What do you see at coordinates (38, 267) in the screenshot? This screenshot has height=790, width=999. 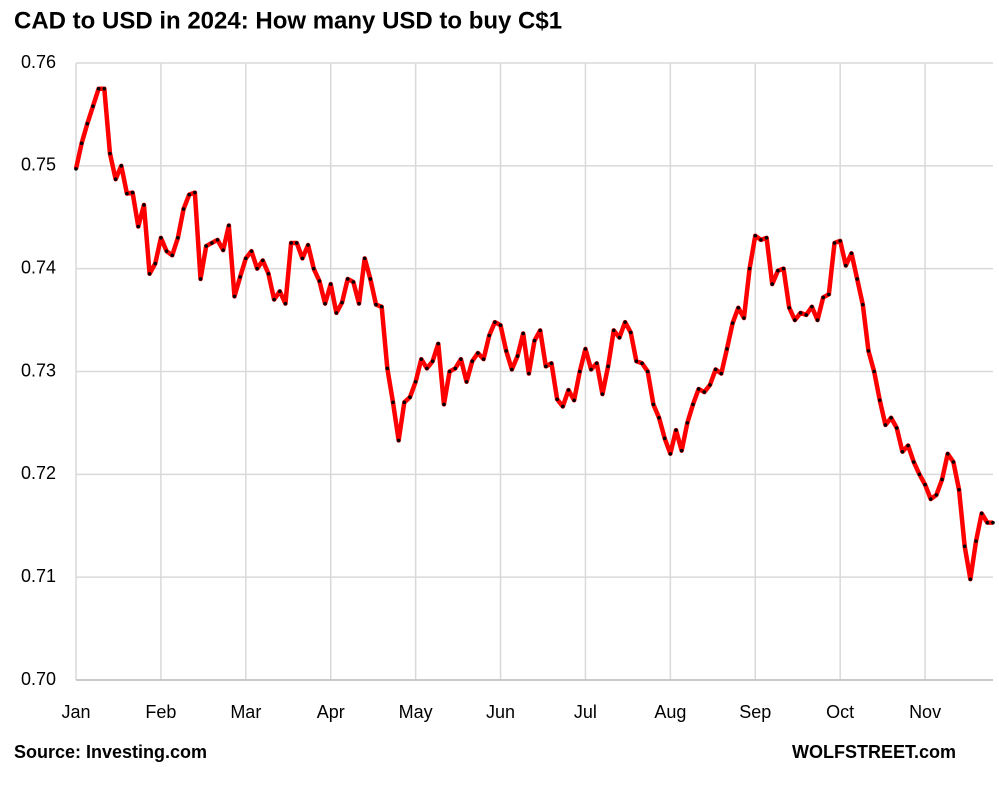 I see `y-tick-label: 0.74` at bounding box center [38, 267].